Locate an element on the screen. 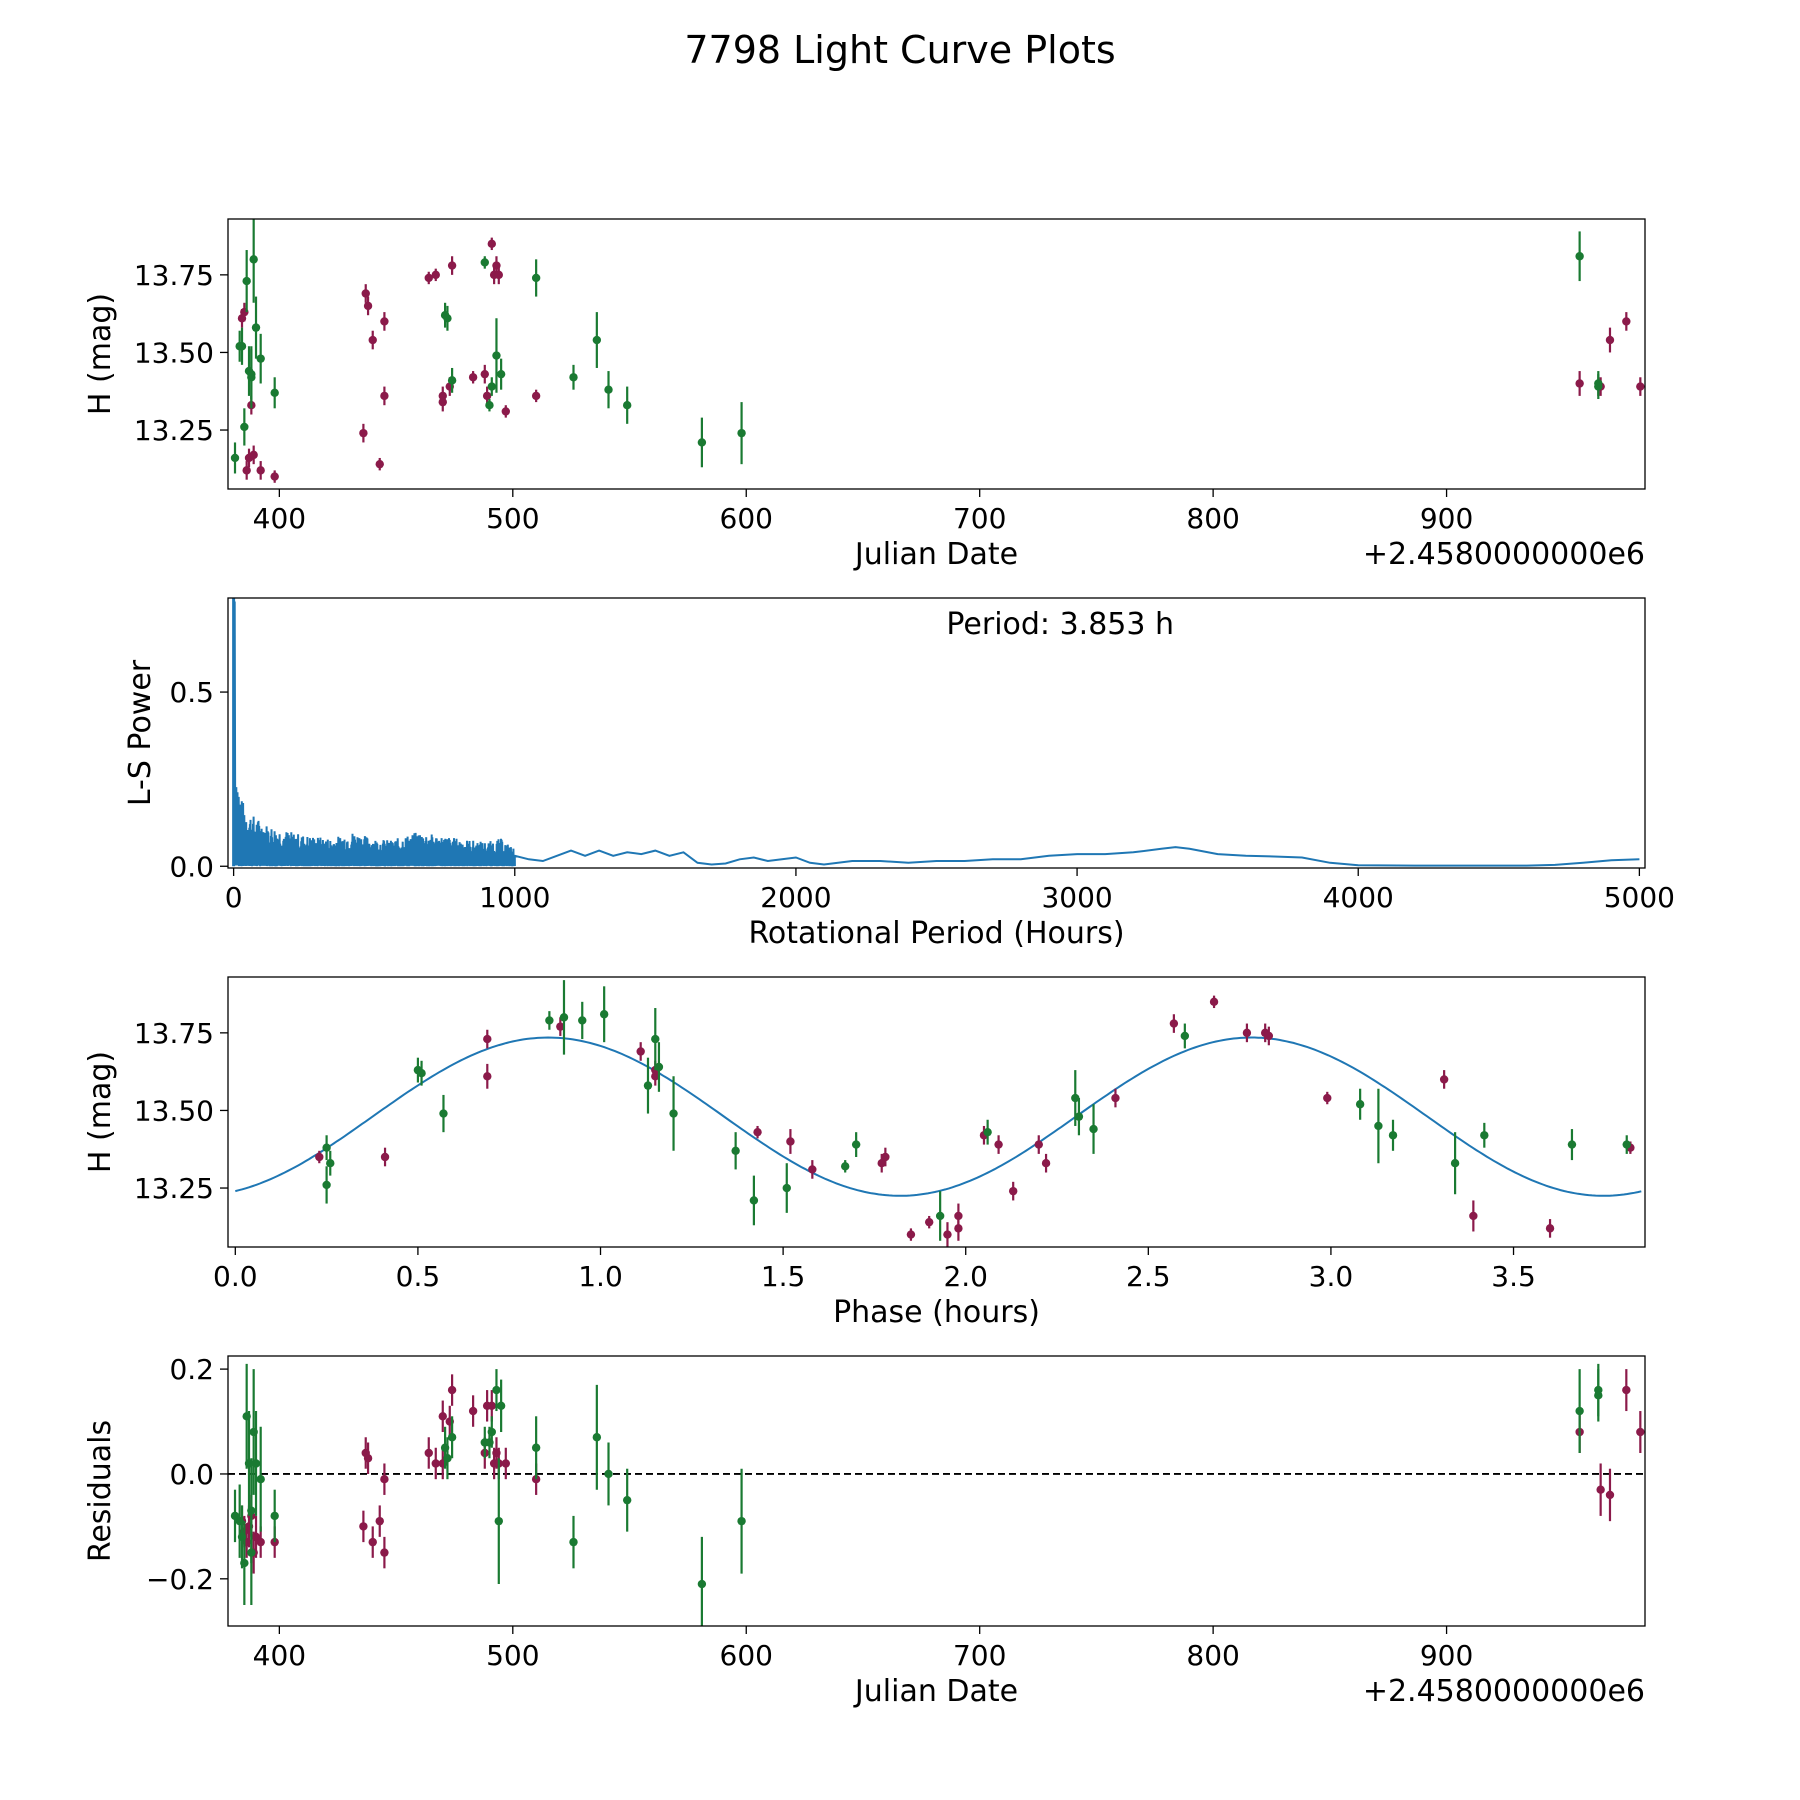 This screenshot has height=1800, width=1800. x-offset-label: +2.4580000000e6 is located at coordinates (1504, 1691).